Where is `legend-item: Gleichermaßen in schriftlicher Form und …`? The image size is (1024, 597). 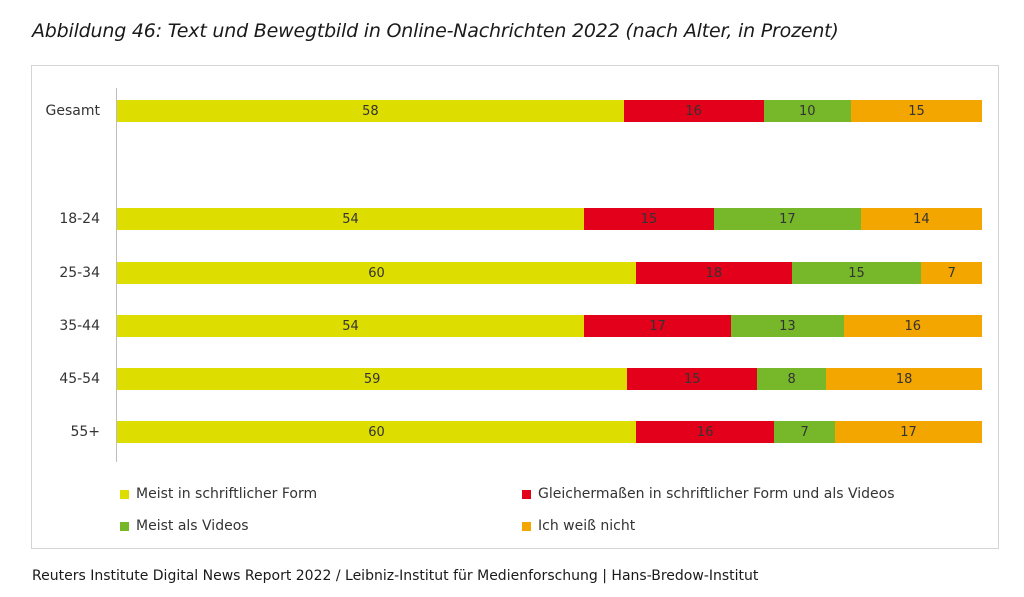
legend-item: Gleichermaßen in schriftlicher Form und … is located at coordinates (708, 494).